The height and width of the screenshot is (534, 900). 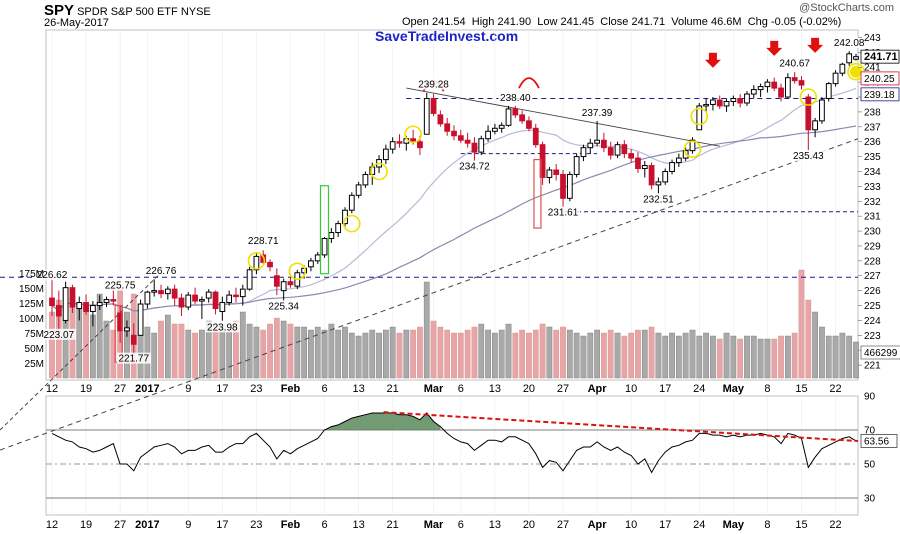 What do you see at coordinates (614, 22) in the screenshot?
I see `close-label: Close` at bounding box center [614, 22].